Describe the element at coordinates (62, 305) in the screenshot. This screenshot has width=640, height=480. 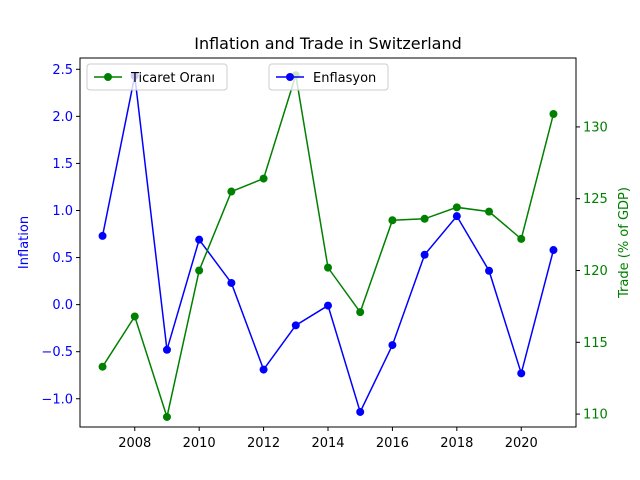
I see `left-tick-label: 0.0` at that location.